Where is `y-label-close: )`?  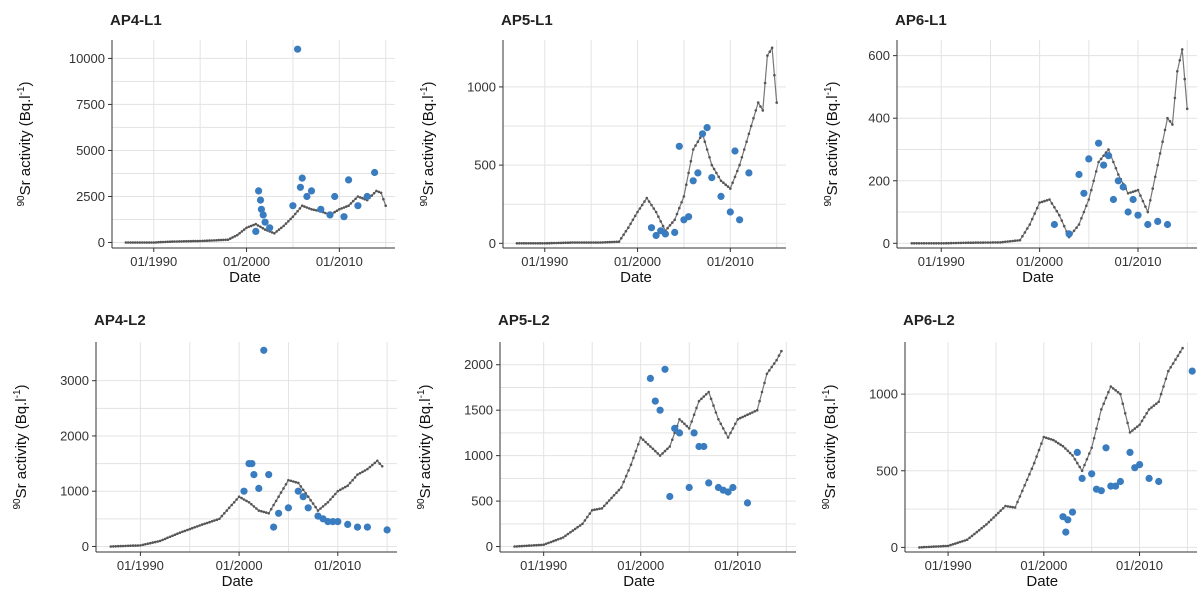 y-label-close: ) is located at coordinates (832, 83).